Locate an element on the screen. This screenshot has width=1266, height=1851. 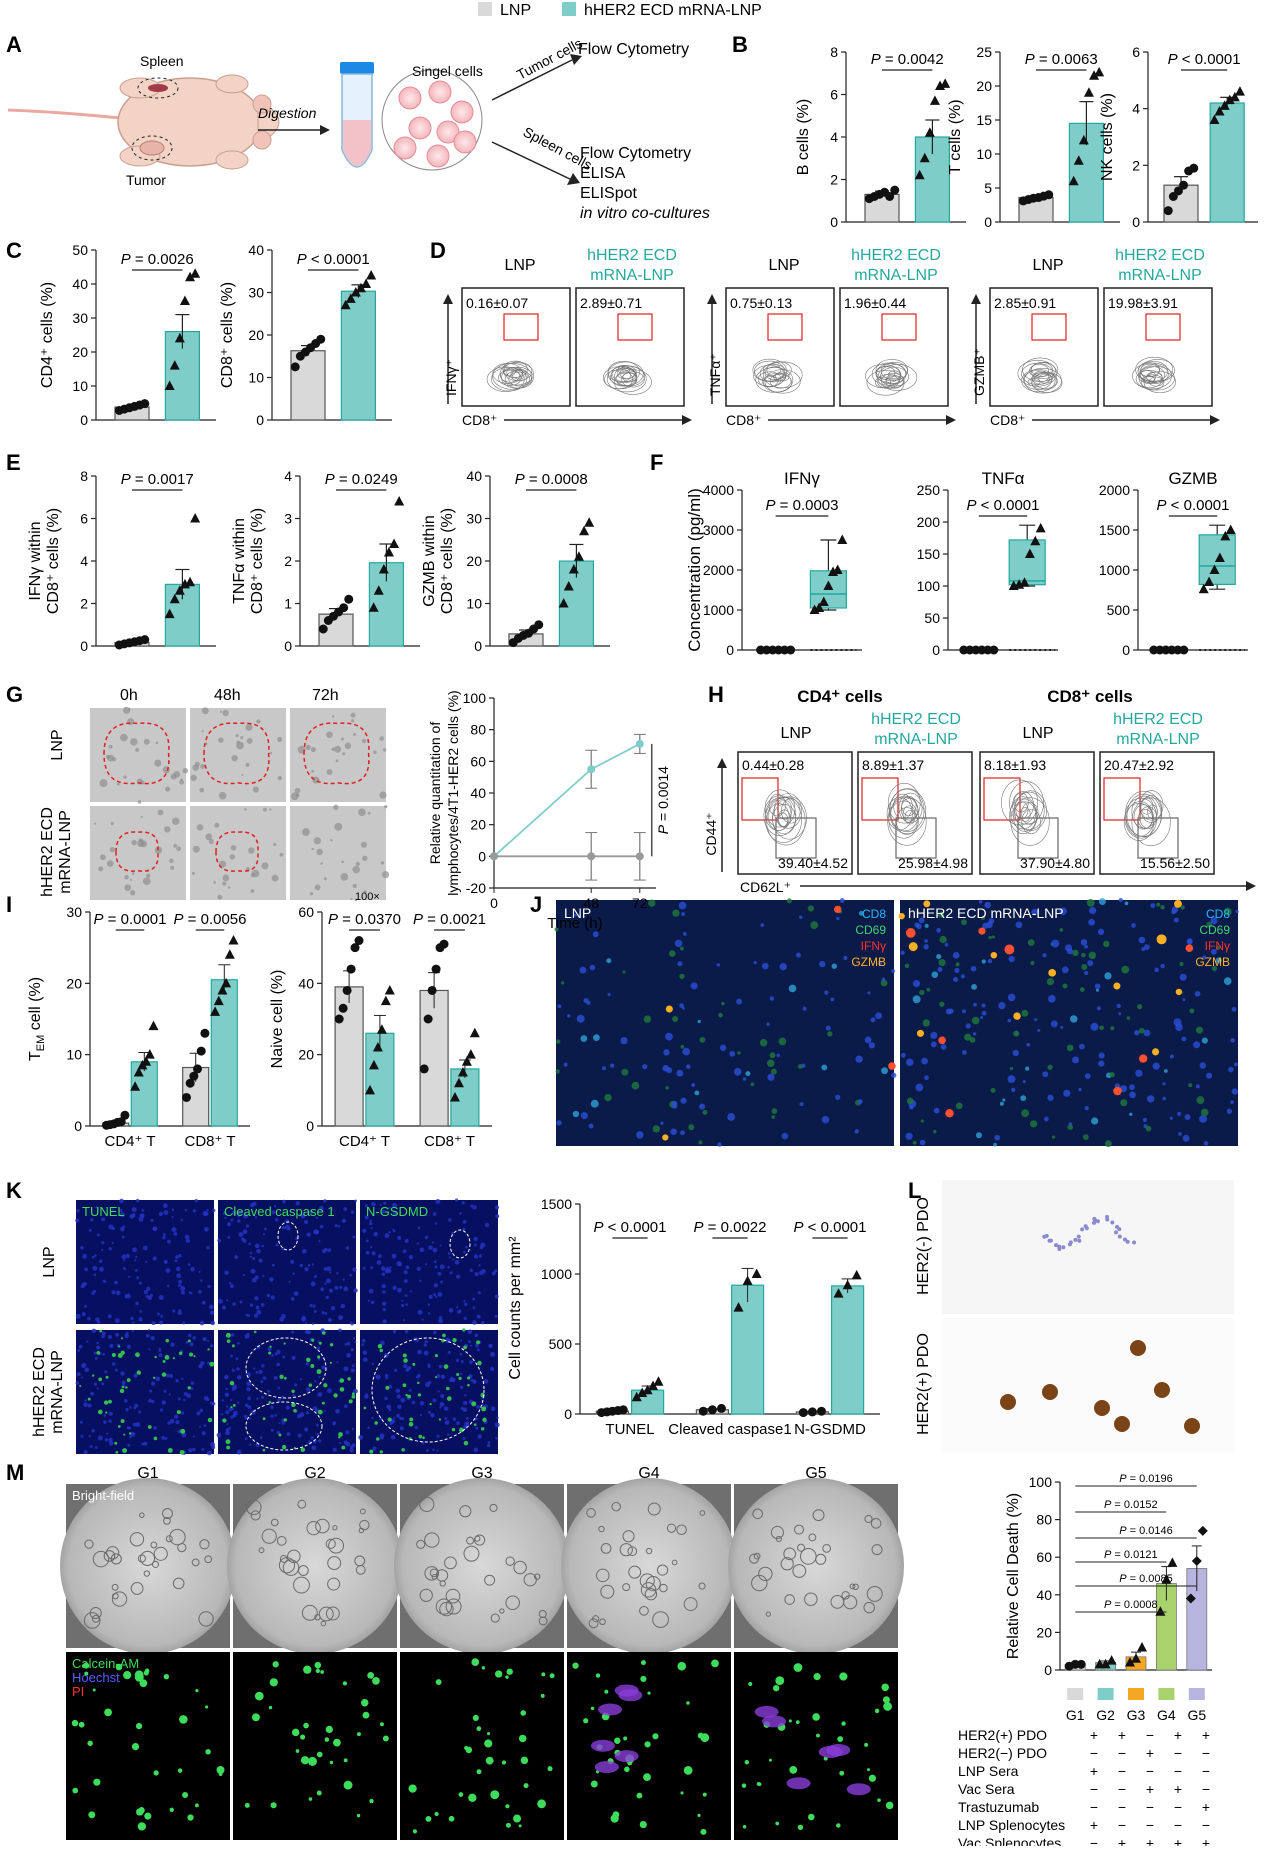
label-elisa: ELISA is located at coordinates (603, 173).